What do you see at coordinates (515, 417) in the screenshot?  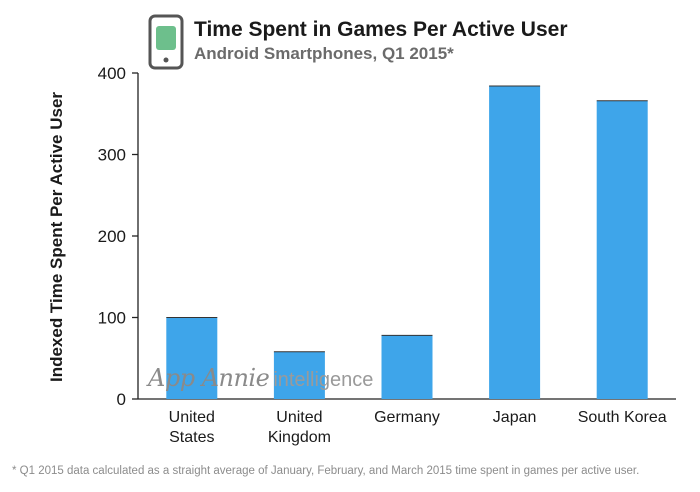 I see `category-label: Japan` at bounding box center [515, 417].